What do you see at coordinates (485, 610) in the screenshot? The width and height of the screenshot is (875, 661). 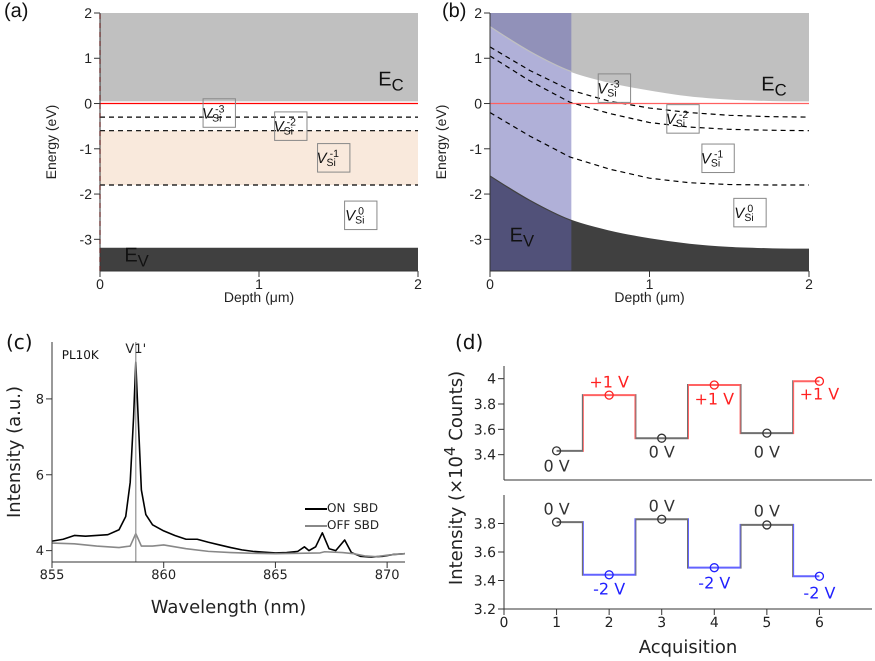 I see `y-tick-label: 3.2` at bounding box center [485, 610].